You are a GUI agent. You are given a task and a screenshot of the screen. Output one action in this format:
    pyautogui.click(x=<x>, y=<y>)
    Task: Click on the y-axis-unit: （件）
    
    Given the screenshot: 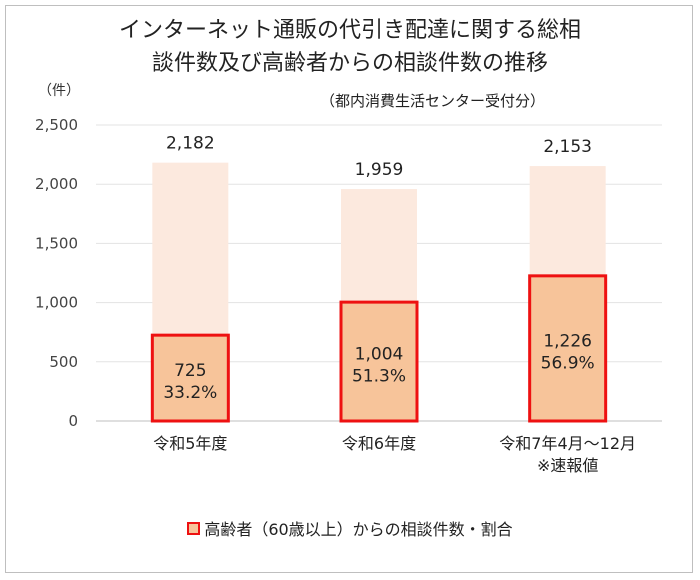 What is the action you would take?
    pyautogui.click(x=59, y=91)
    